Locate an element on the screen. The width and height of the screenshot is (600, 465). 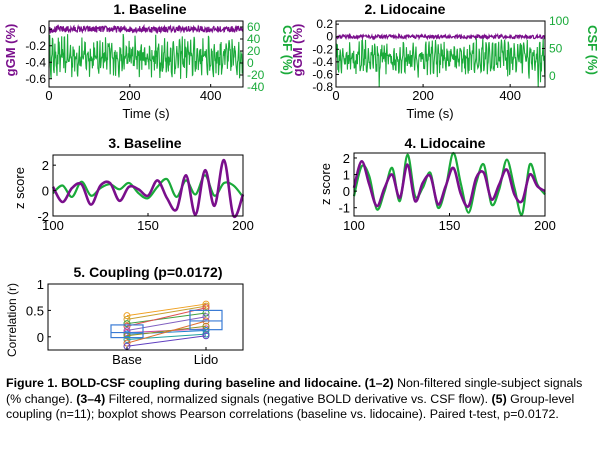
x-tick-label-3: 200 is located at coordinates (243, 225).